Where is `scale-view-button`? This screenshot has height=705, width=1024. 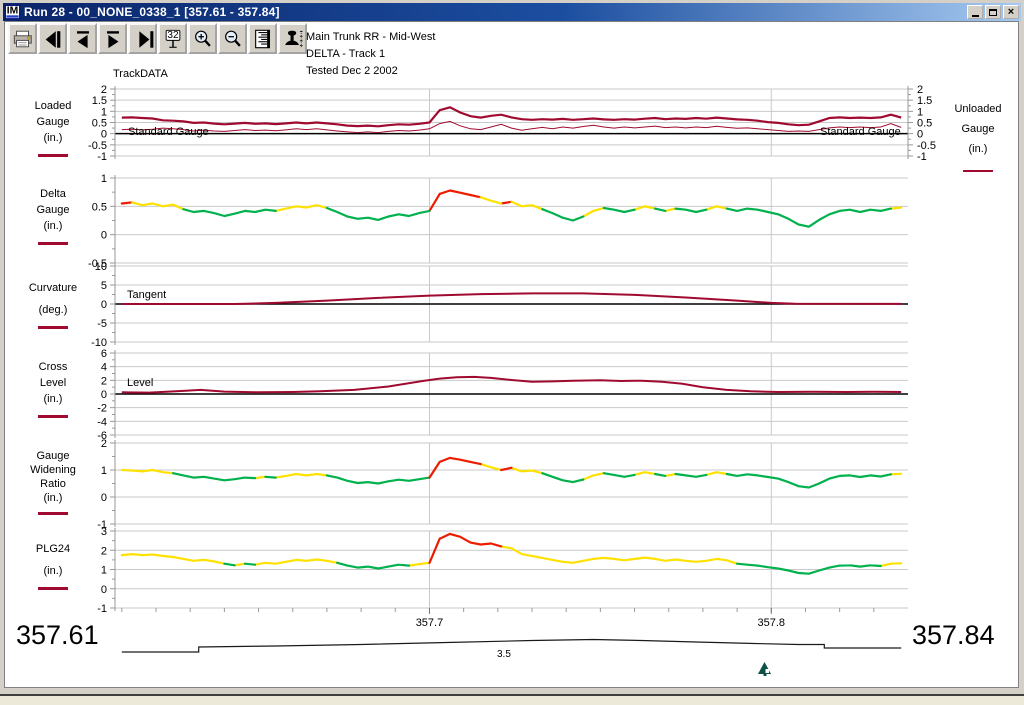 scale-view-button is located at coordinates (262, 38).